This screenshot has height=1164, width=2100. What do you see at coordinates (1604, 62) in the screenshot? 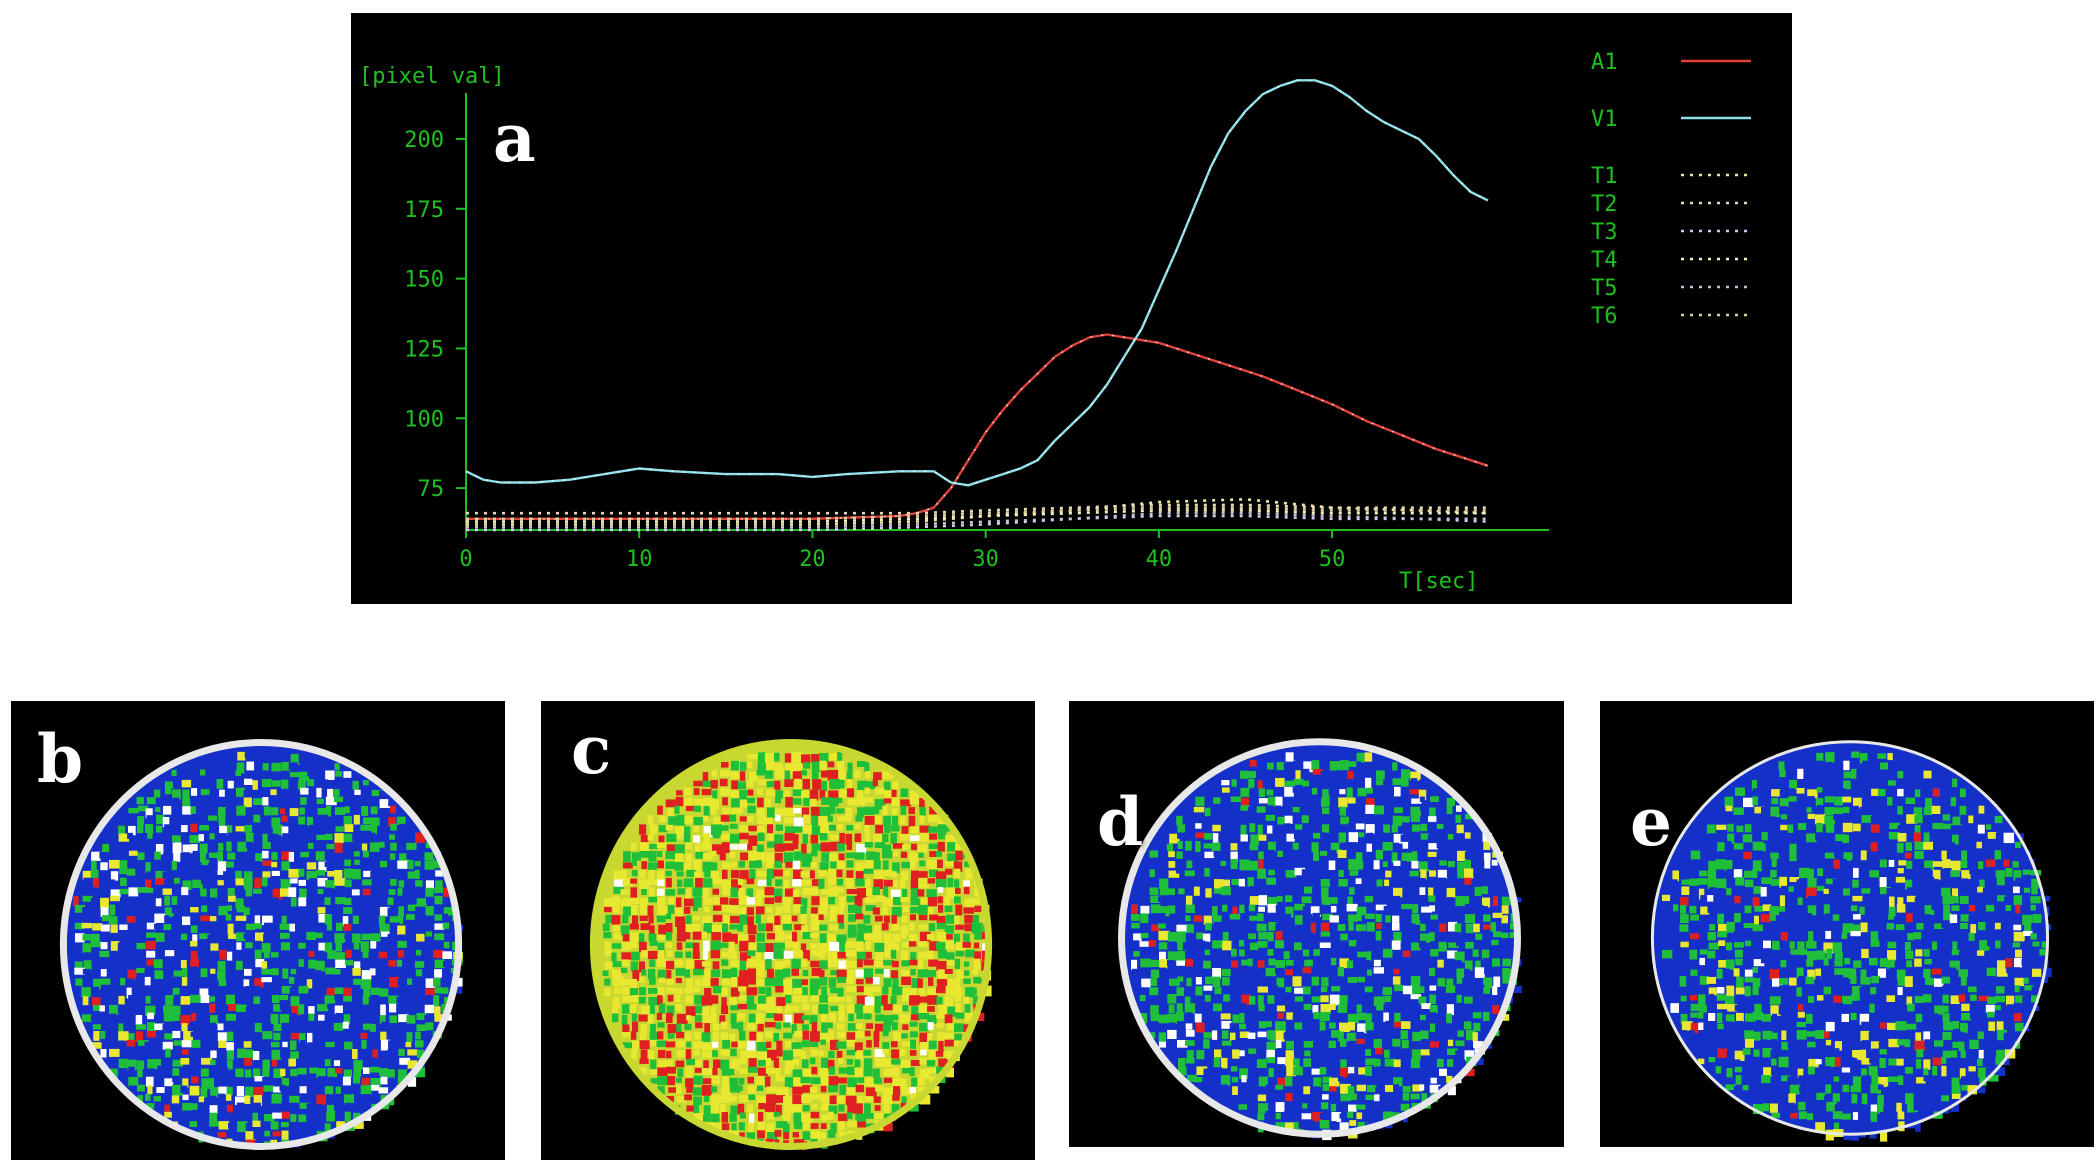
I see `legend-label: A1` at bounding box center [1604, 62].